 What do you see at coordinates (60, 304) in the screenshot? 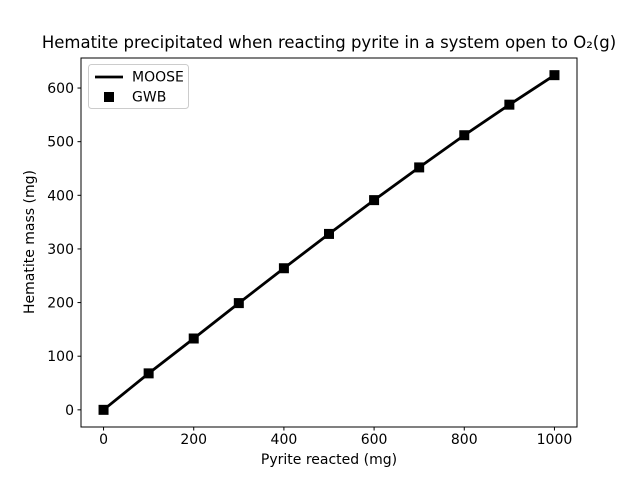
I see `y-tick-label: 200` at bounding box center [60, 304].